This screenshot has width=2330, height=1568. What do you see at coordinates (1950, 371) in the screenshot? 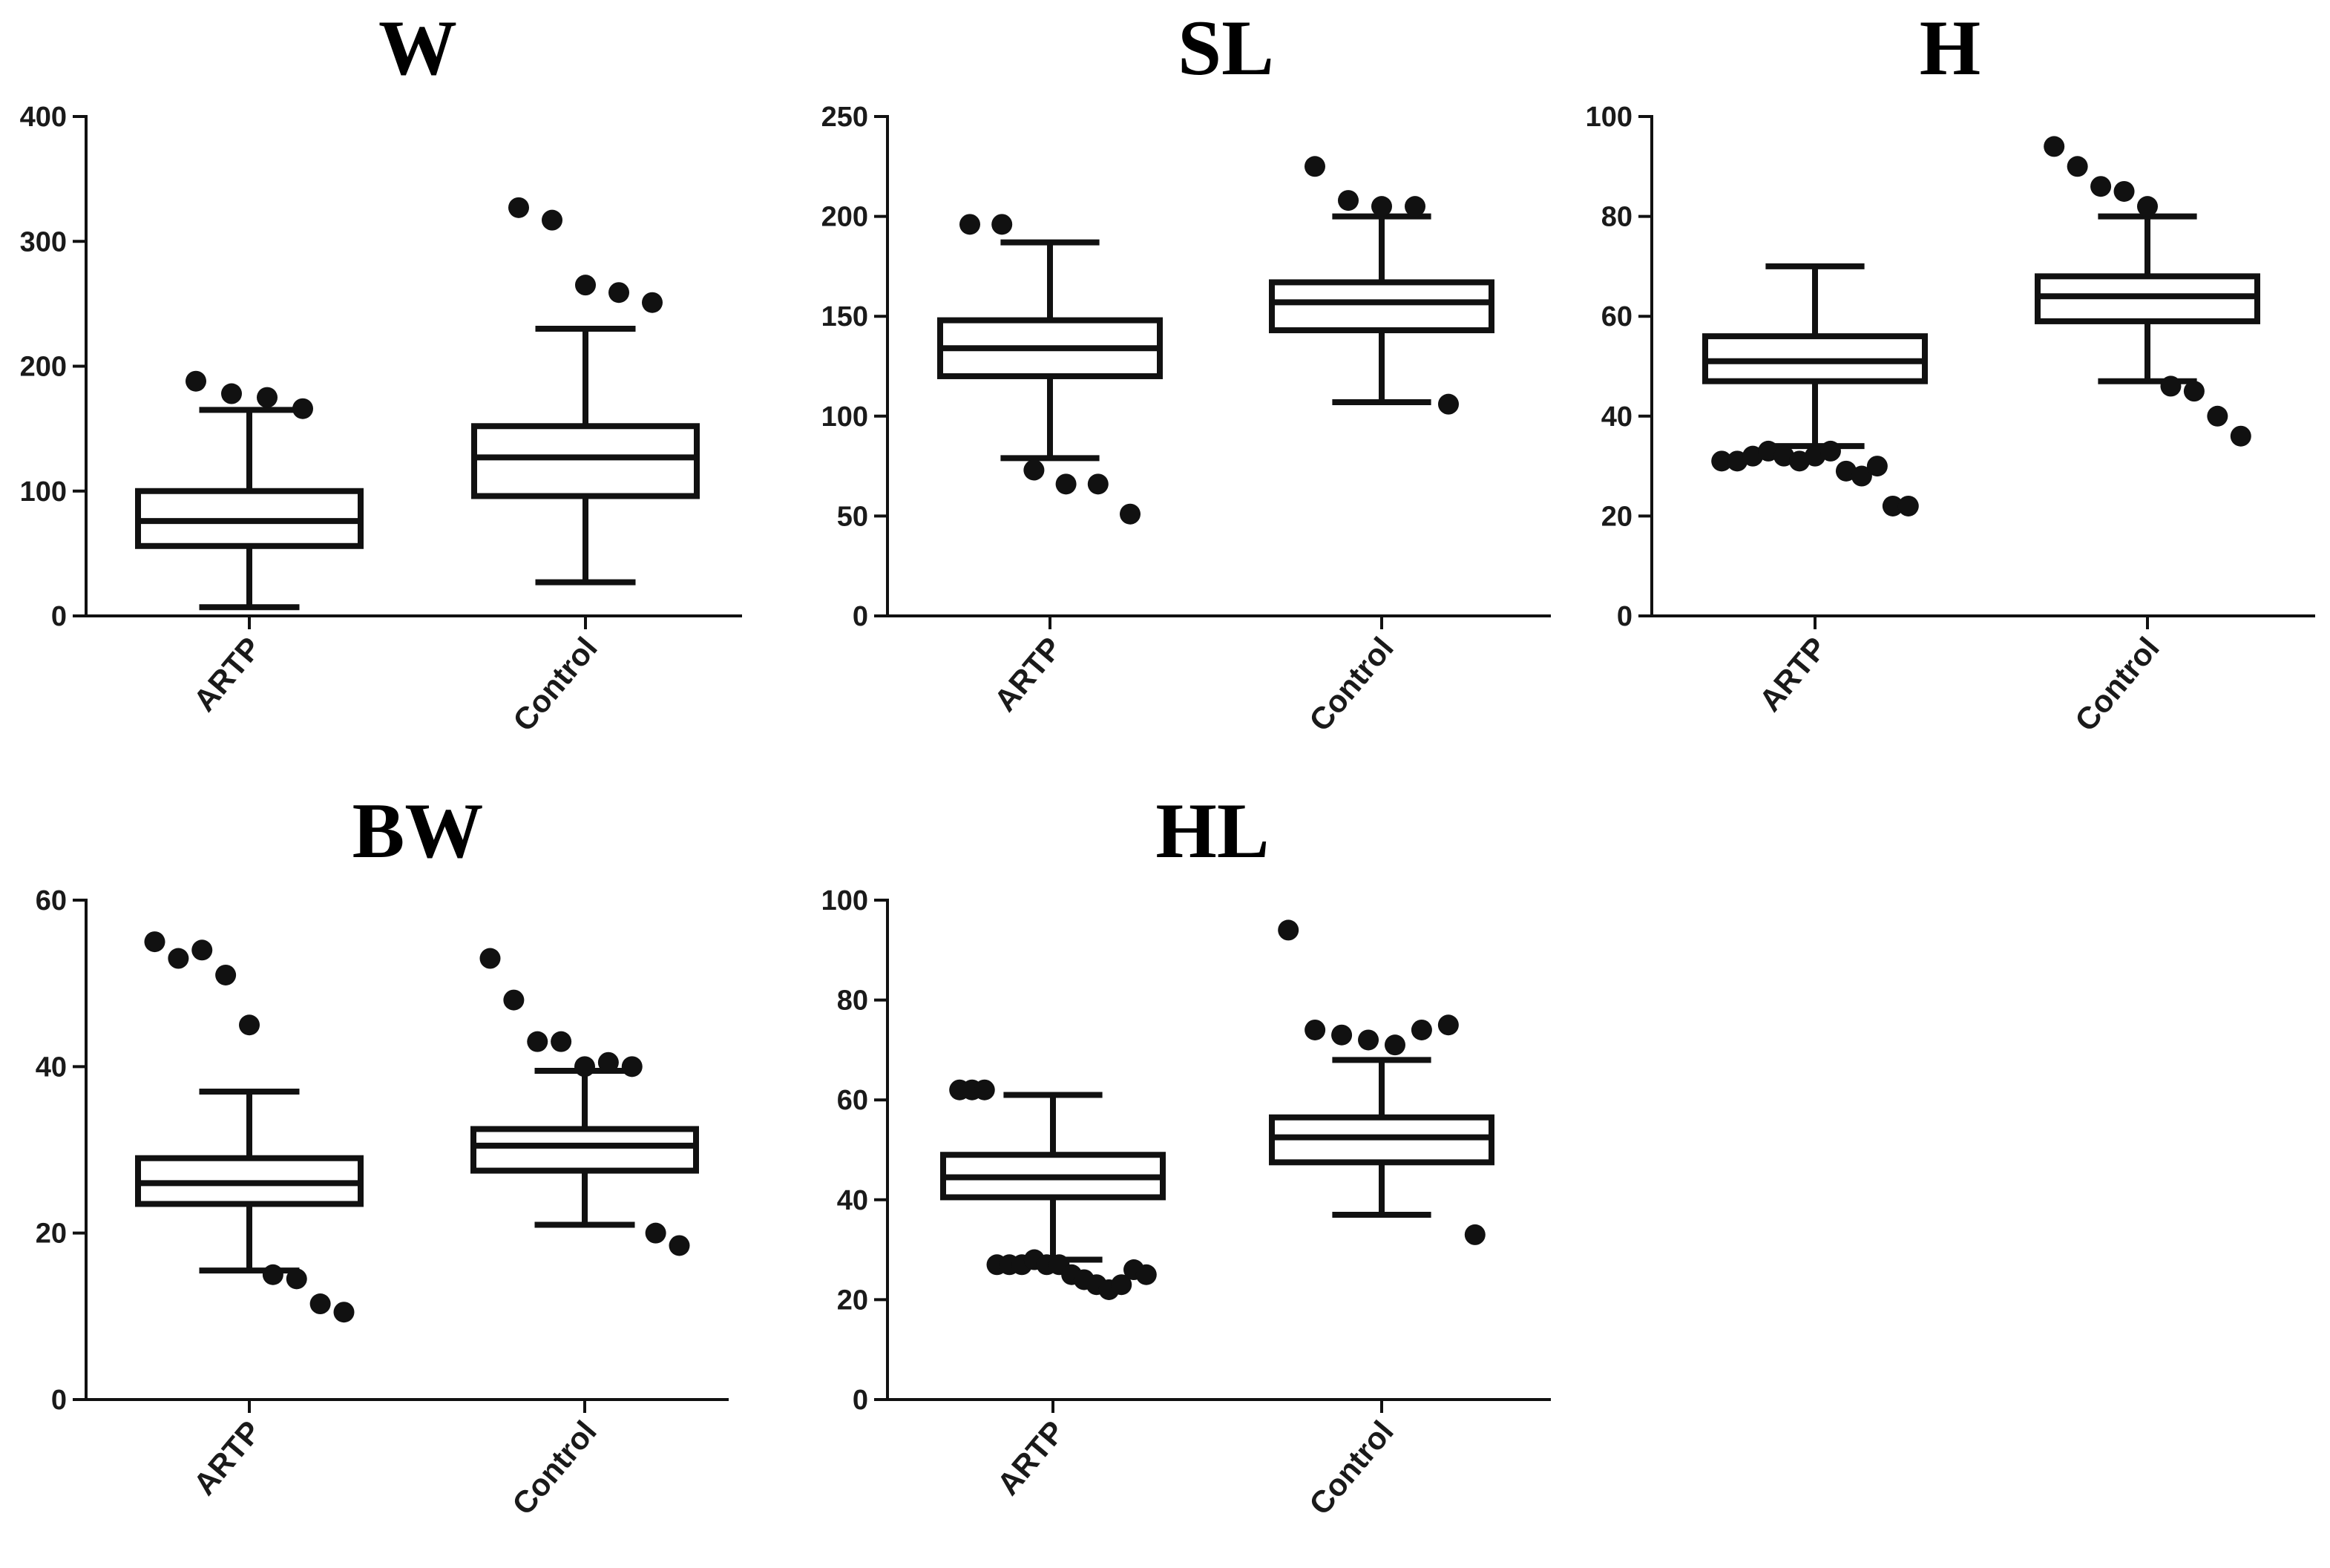
I see `chart-h: H 0 20 40 60 80 100 ARTP Control` at bounding box center [1950, 371].